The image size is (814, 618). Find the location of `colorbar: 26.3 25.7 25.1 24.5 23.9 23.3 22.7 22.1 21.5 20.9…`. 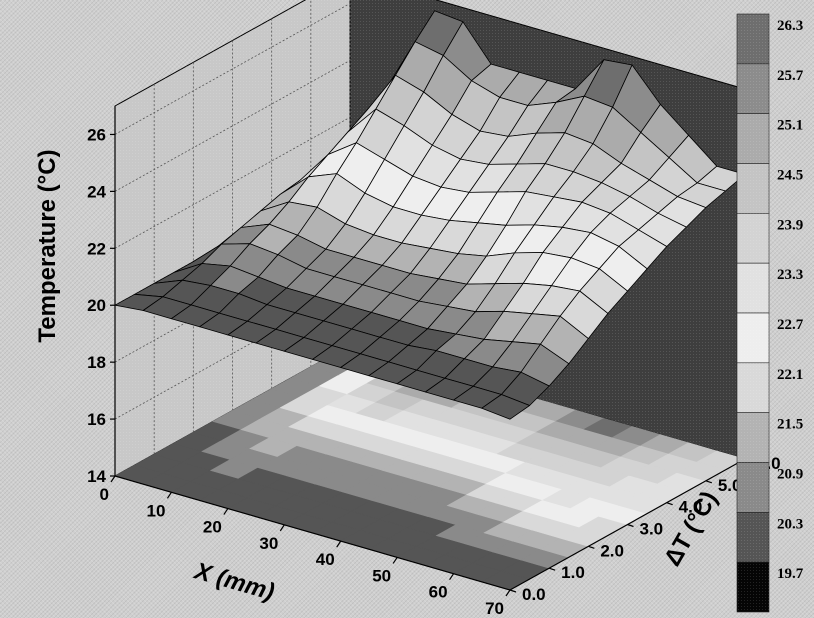

colorbar: 26.3 25.7 25.1 24.5 23.9 23.3 22.7 22.1 21.5 20.9… is located at coordinates (770, 313).